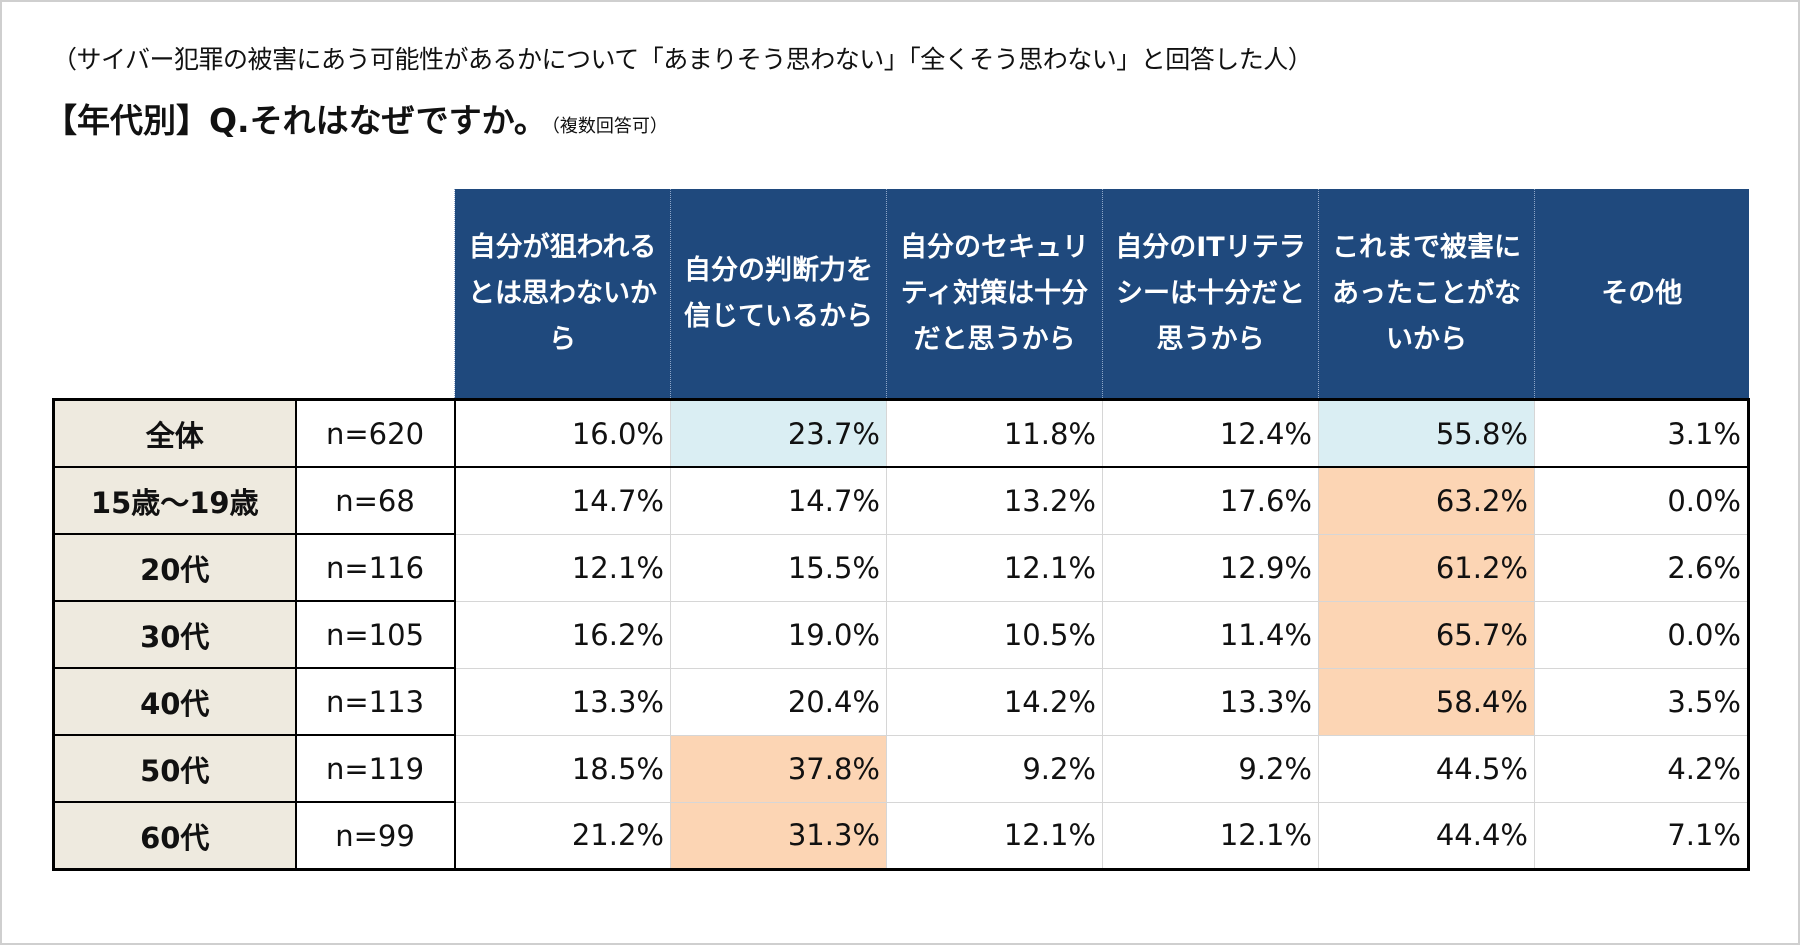 The image size is (1800, 945). What do you see at coordinates (375, 768) in the screenshot?
I see `sample-size: n=119` at bounding box center [375, 768].